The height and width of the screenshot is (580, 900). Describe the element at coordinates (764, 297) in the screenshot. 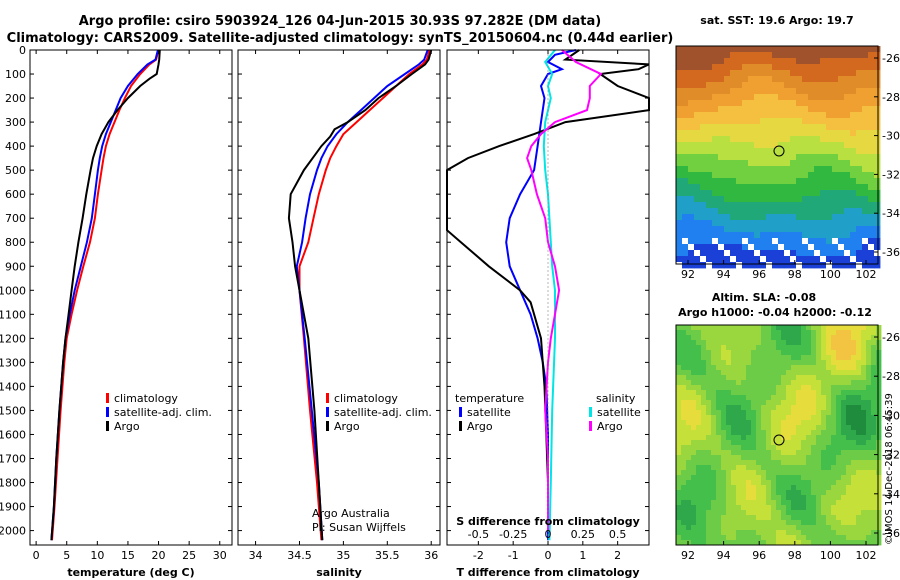

I see `sla-title1: Altim. SLA: -0.08` at that location.